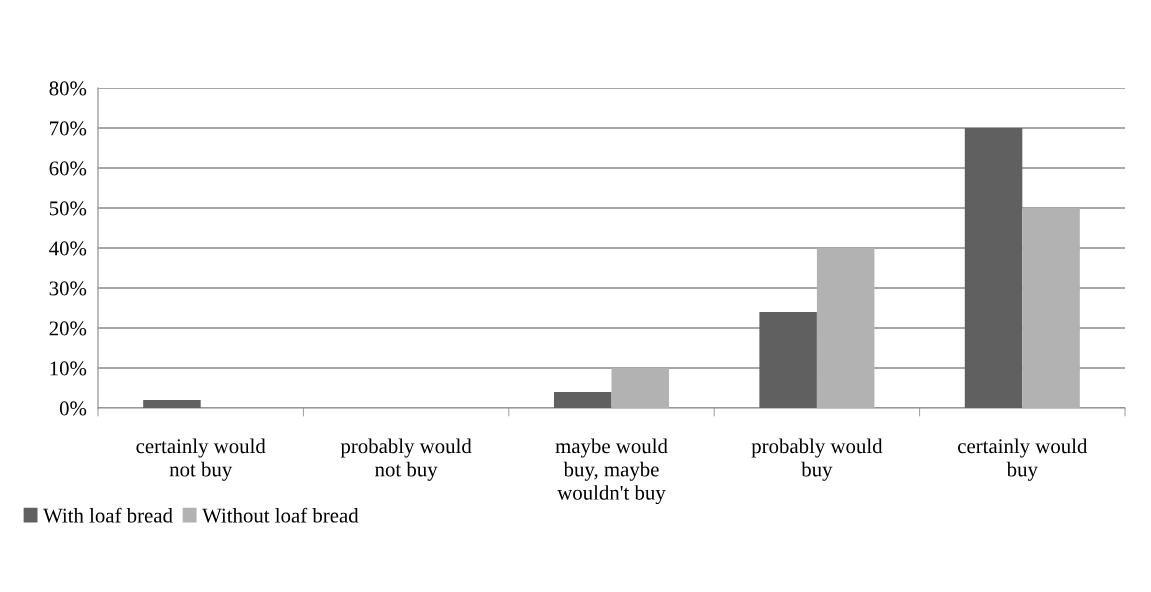 The width and height of the screenshot is (1151, 592). What do you see at coordinates (817, 459) in the screenshot?
I see `x-tick-label: probably would buy` at bounding box center [817, 459].